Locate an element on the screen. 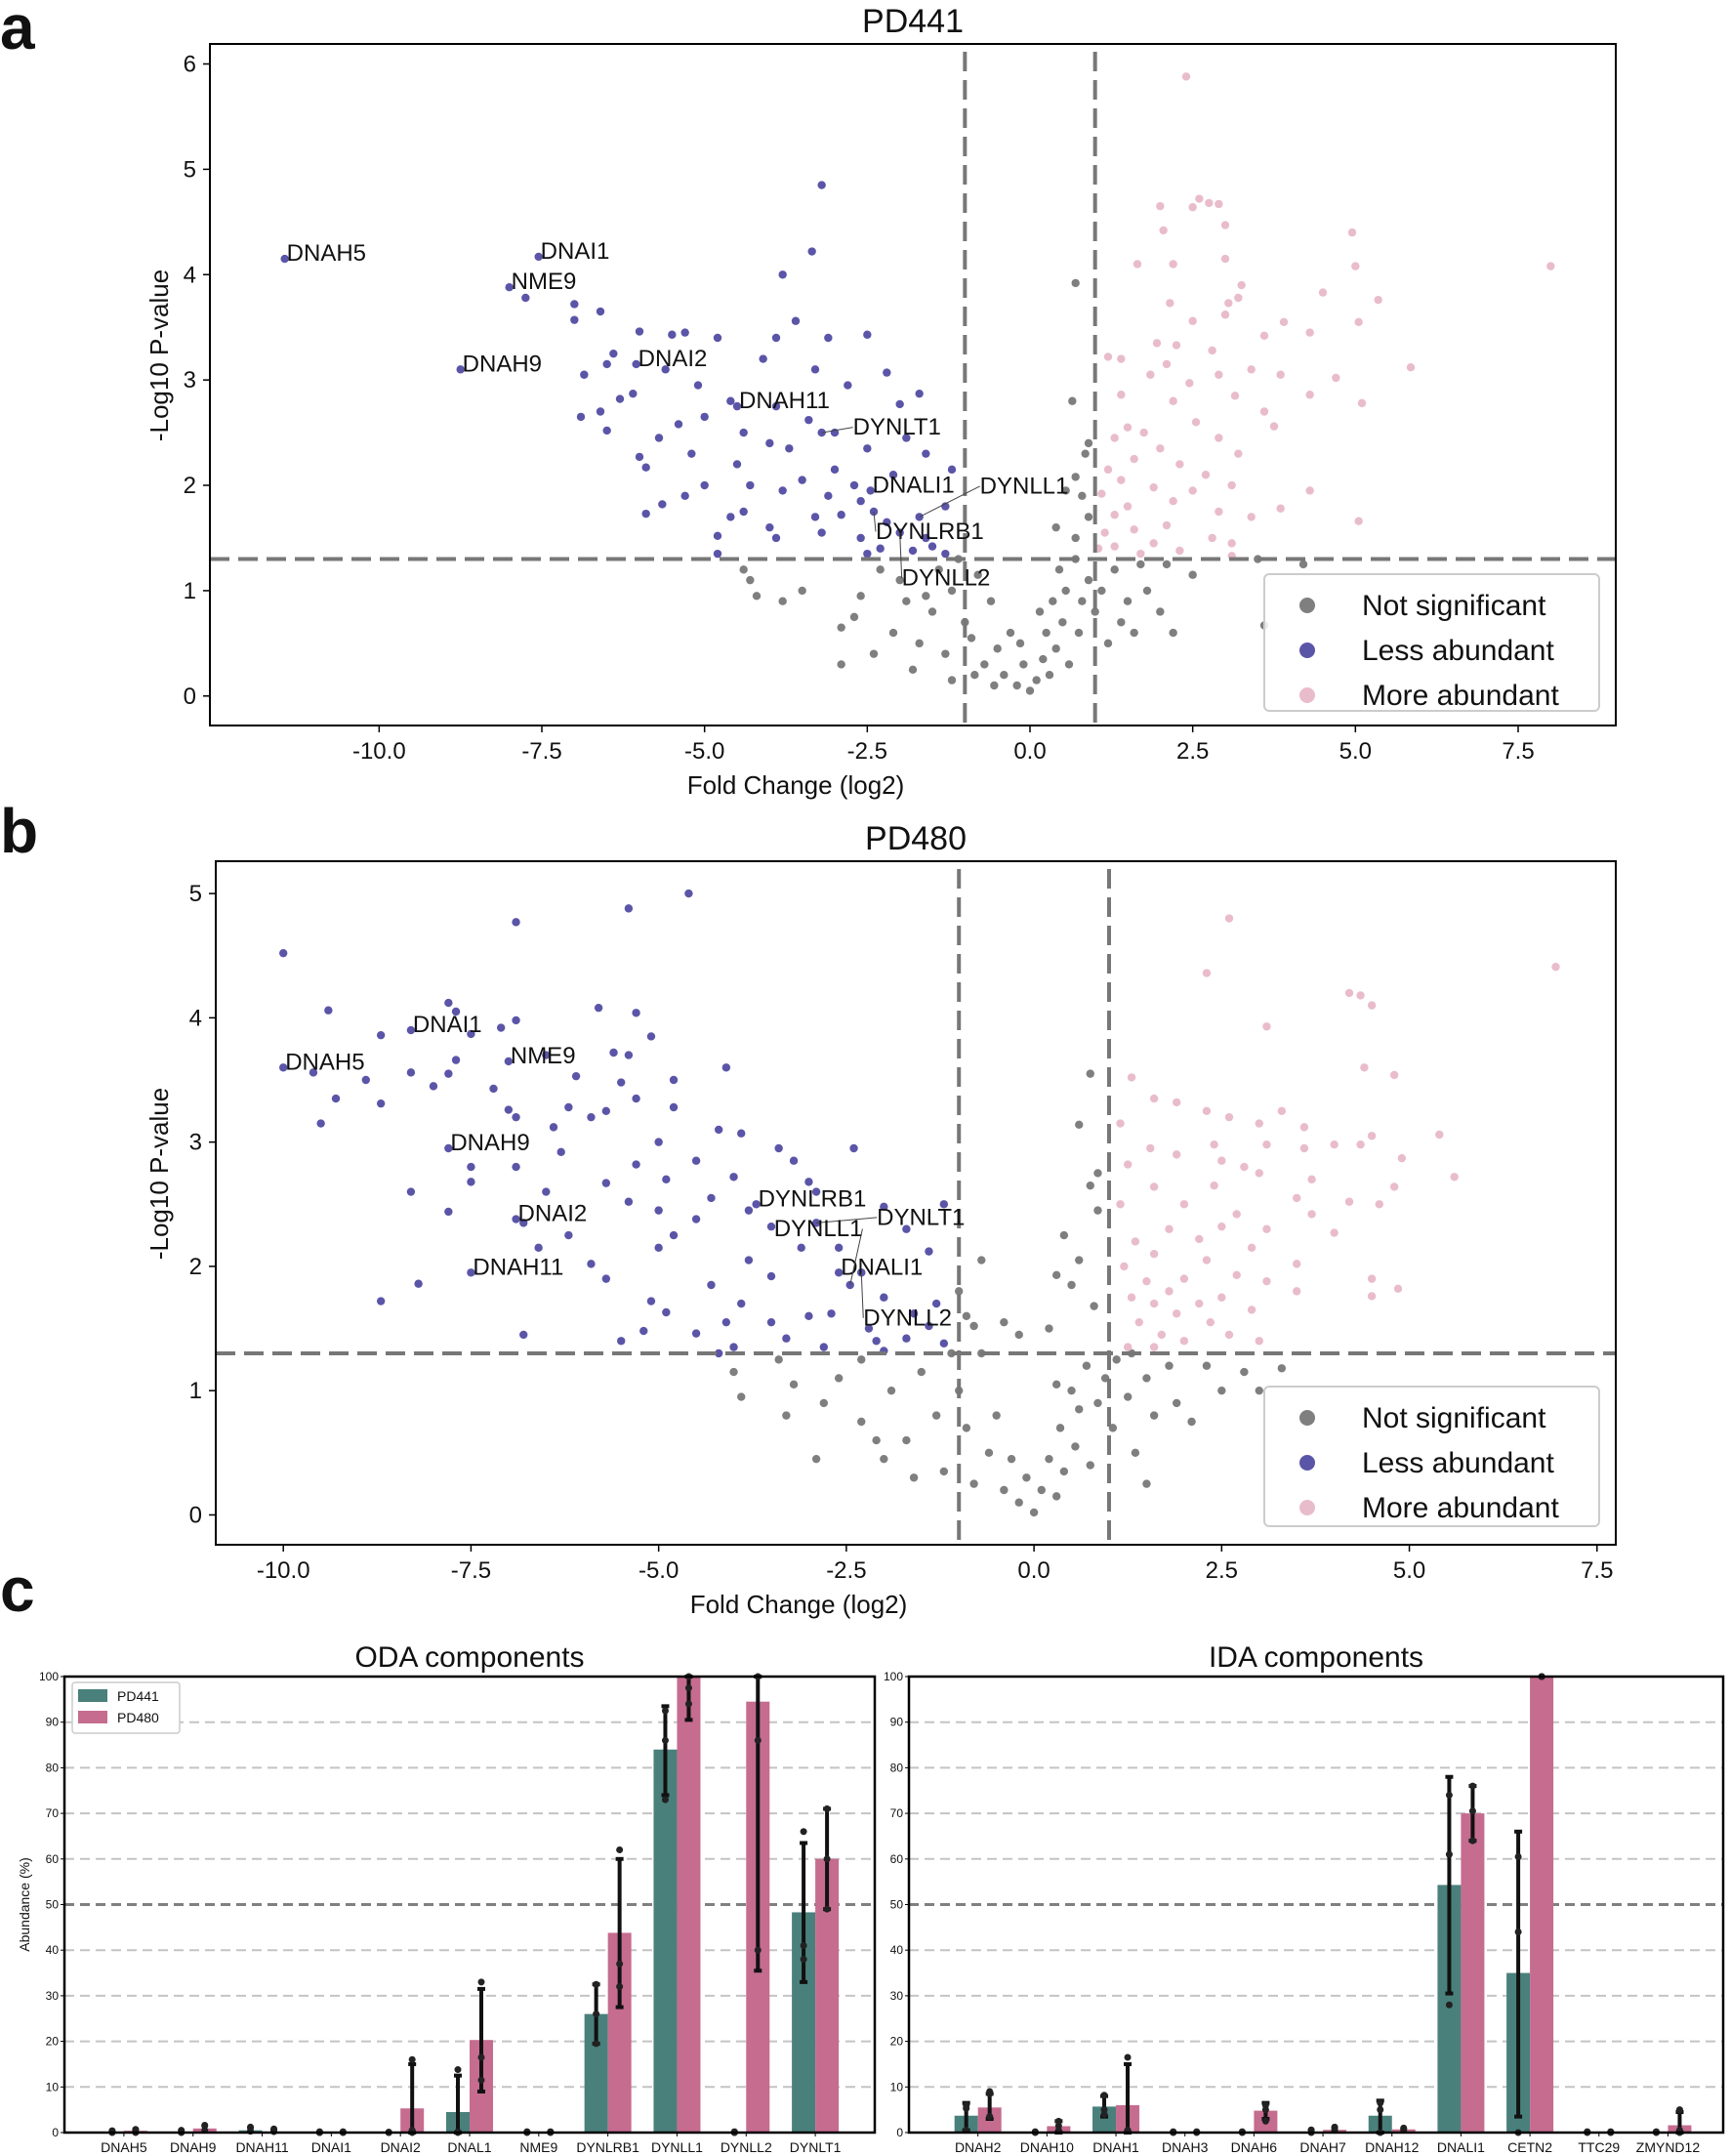 Image resolution: width=1730 pixels, height=2156 pixels. gene-label: DNALI1 is located at coordinates (914, 485).